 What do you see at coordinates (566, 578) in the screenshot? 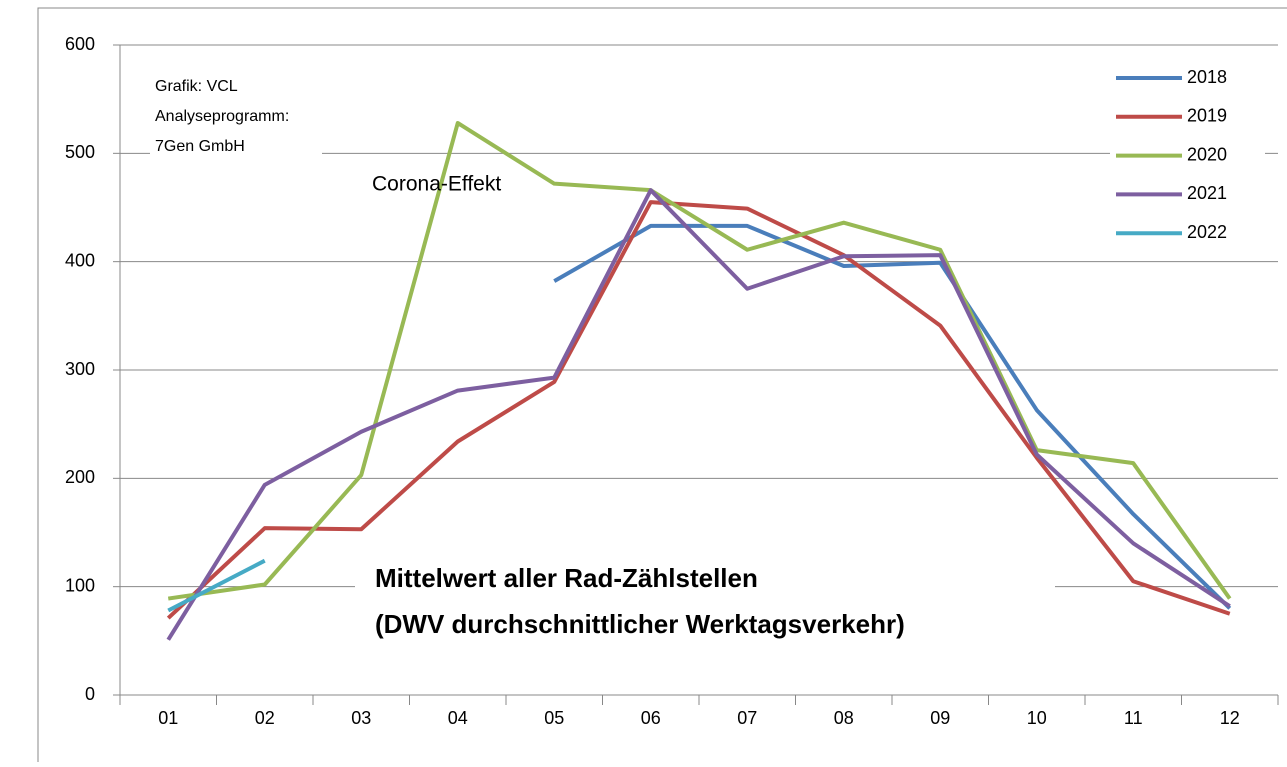
I see `caption: Mittelwert aller Rad-Zählstellen` at bounding box center [566, 578].